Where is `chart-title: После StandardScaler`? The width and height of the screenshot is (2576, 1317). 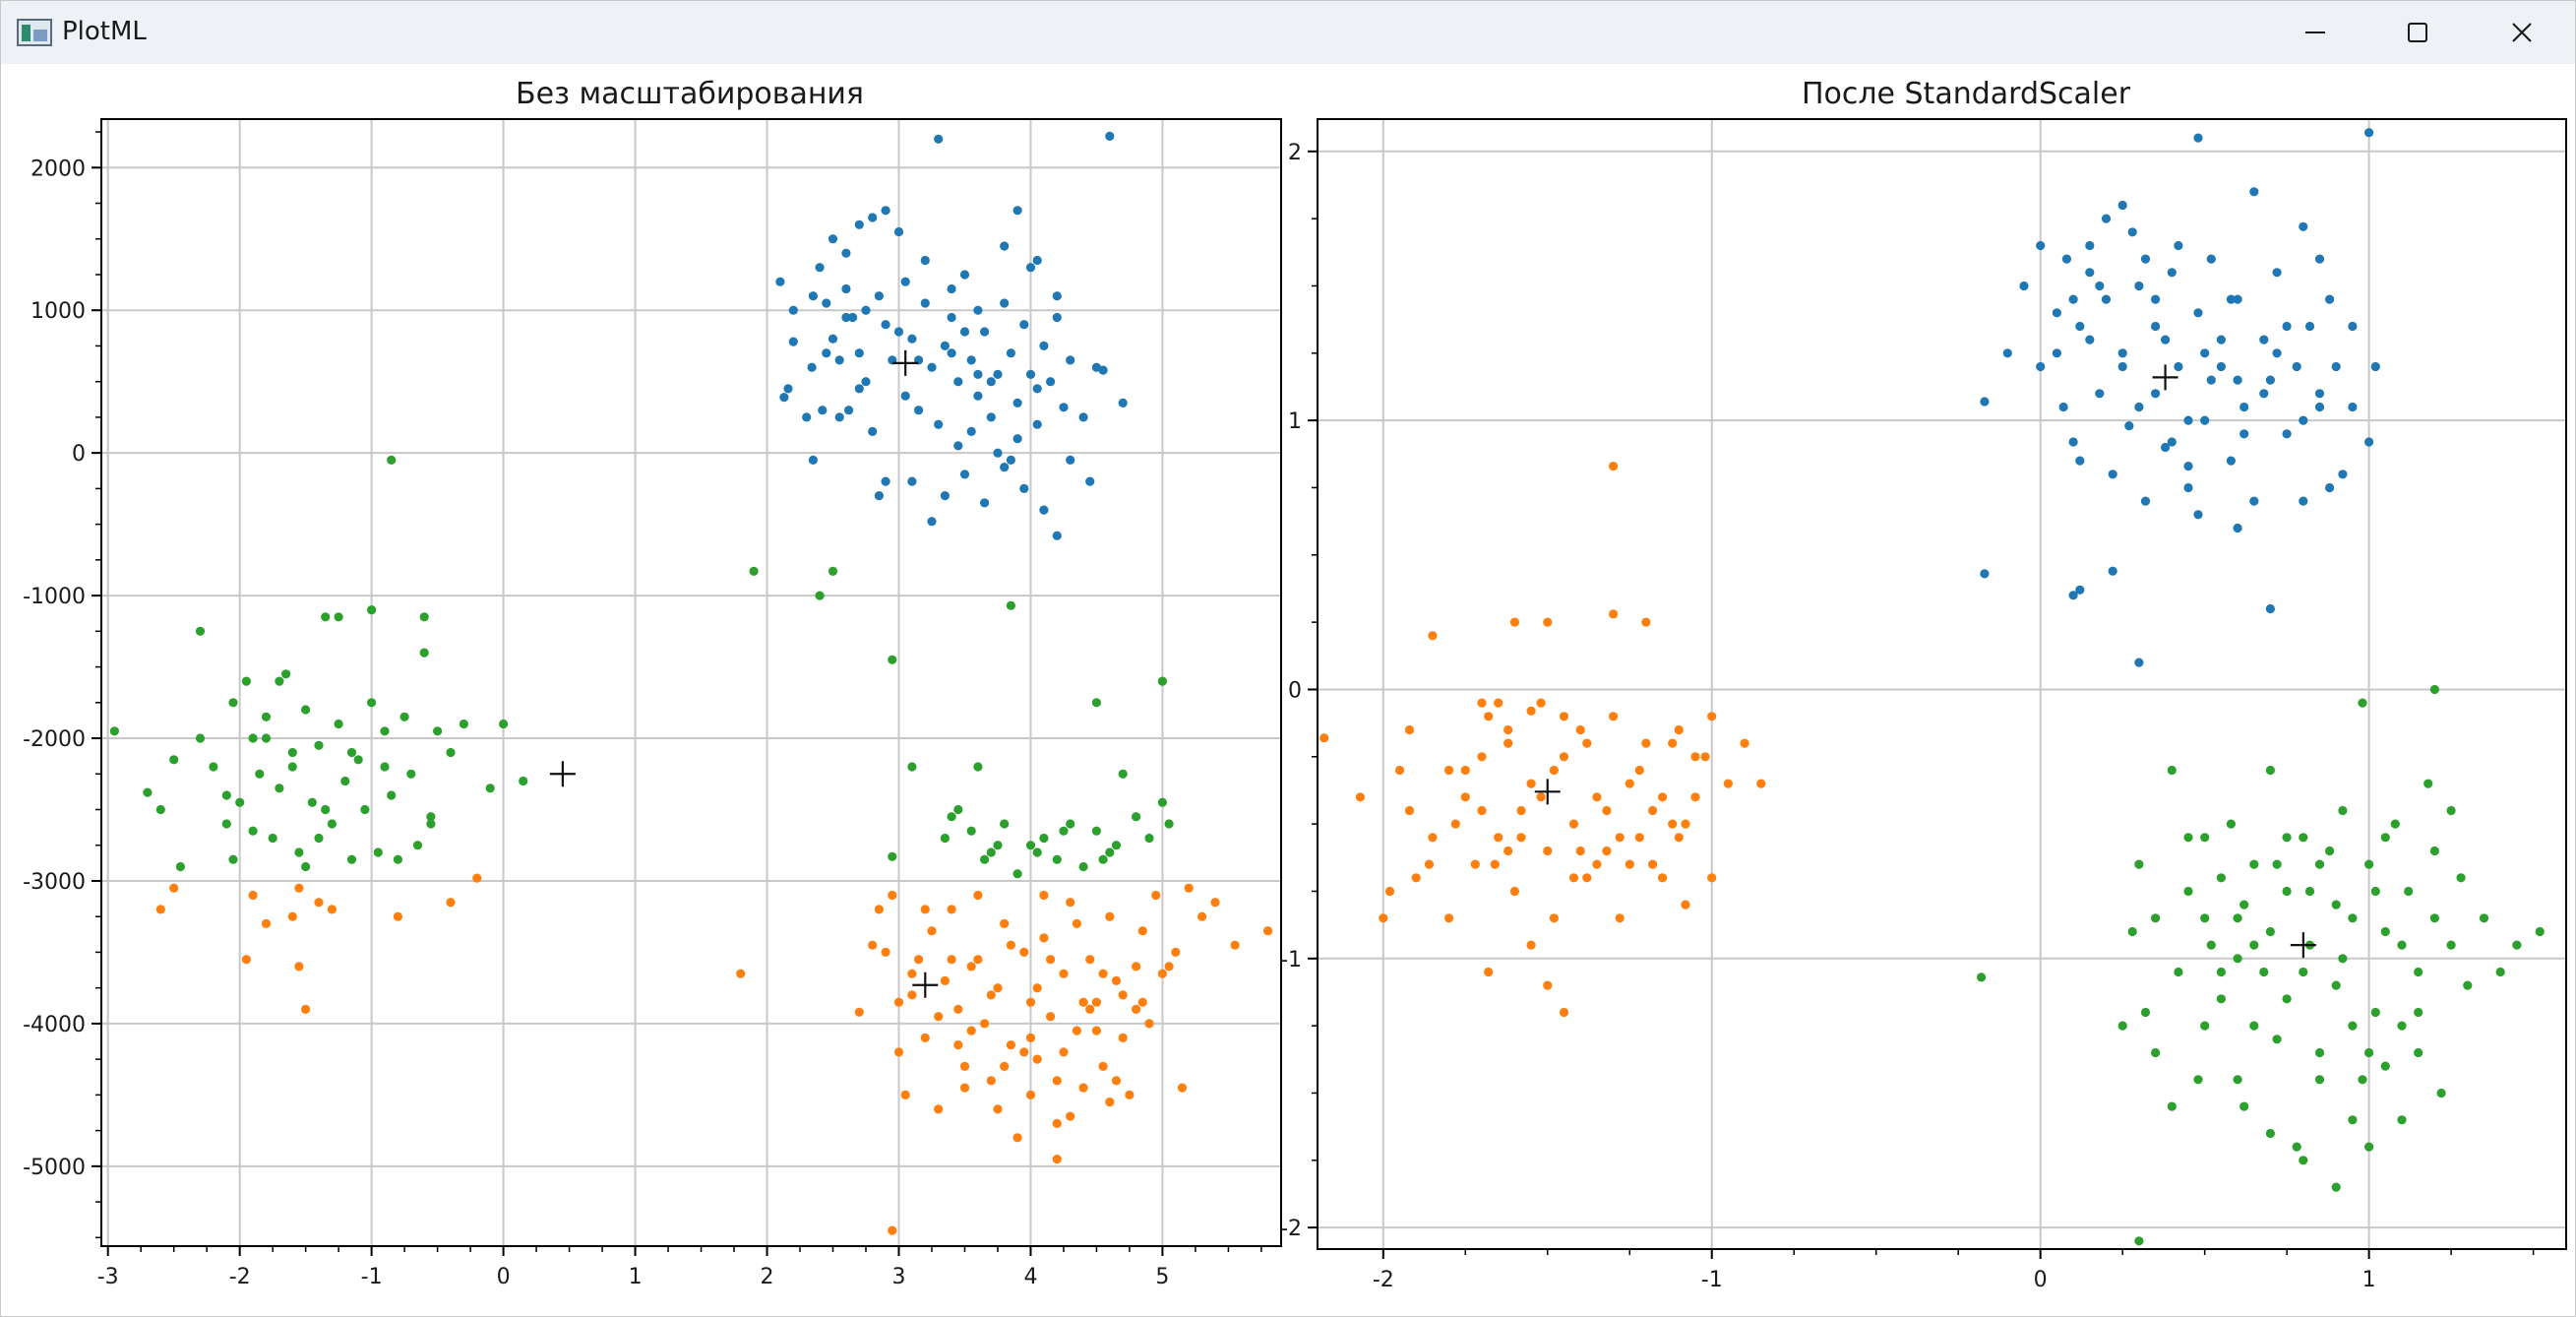 chart-title: После StandardScaler is located at coordinates (1966, 94).